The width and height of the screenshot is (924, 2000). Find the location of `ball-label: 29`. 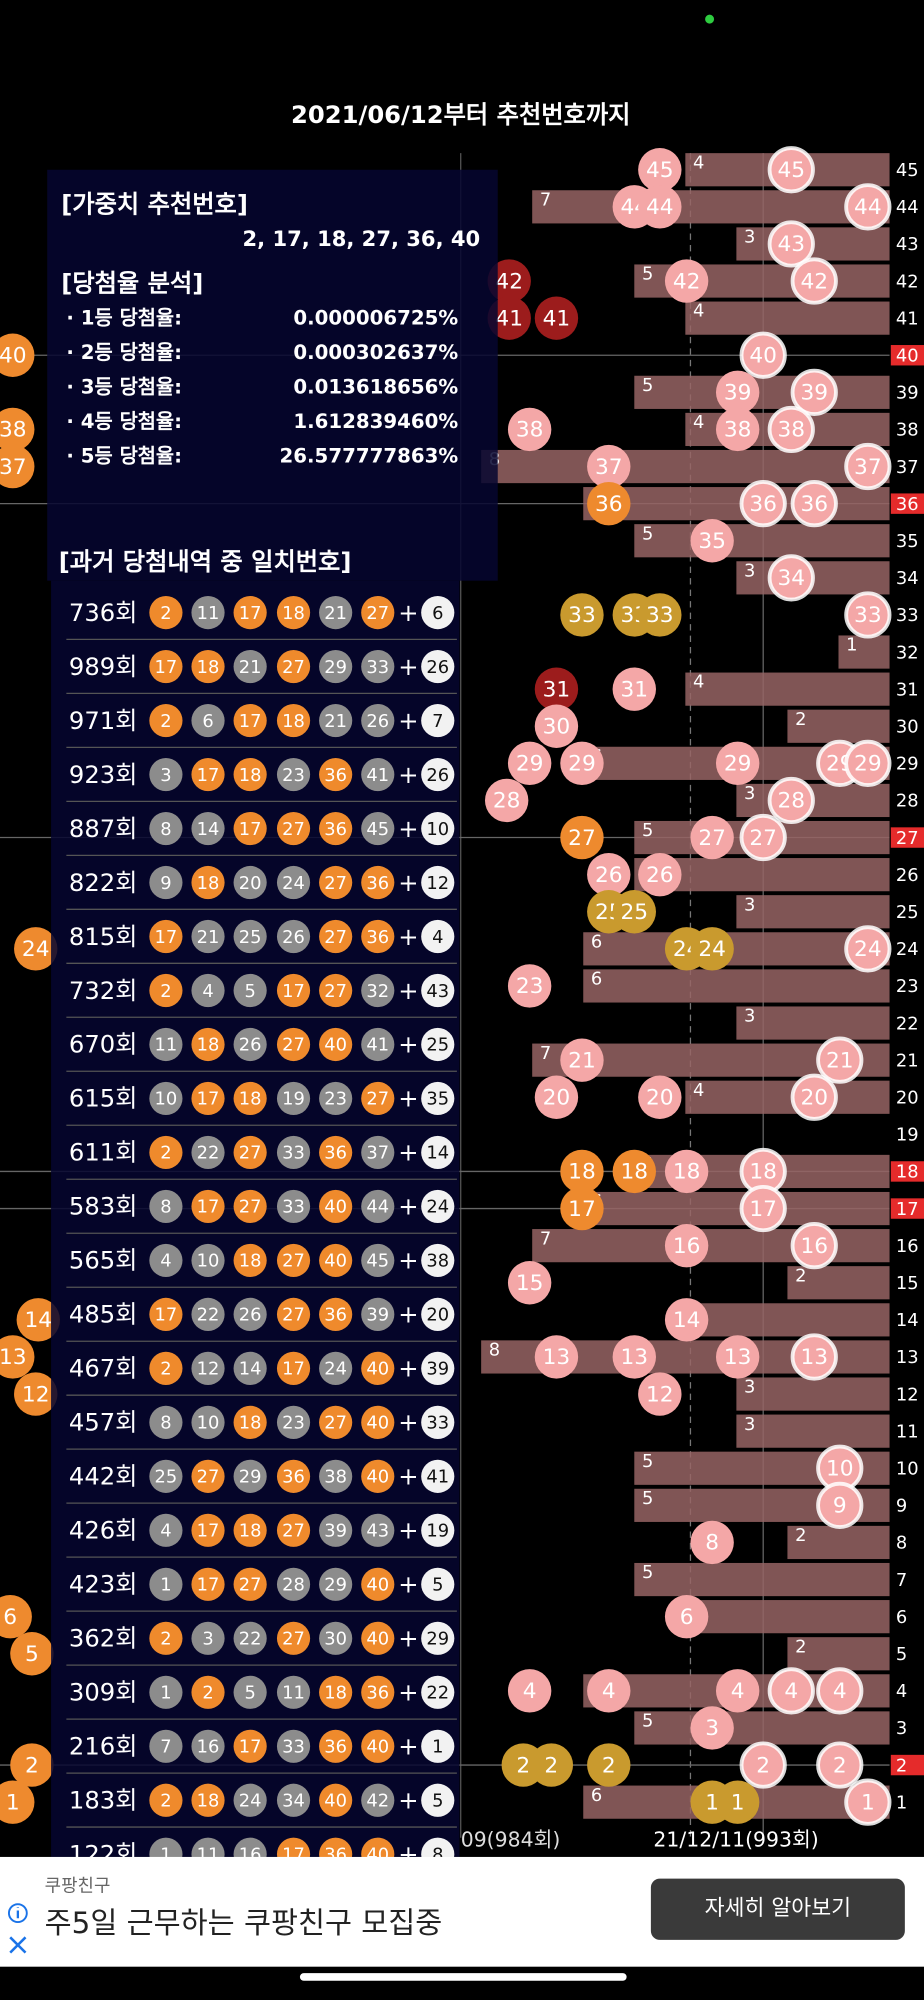

ball-label: 29 is located at coordinates (250, 1477).